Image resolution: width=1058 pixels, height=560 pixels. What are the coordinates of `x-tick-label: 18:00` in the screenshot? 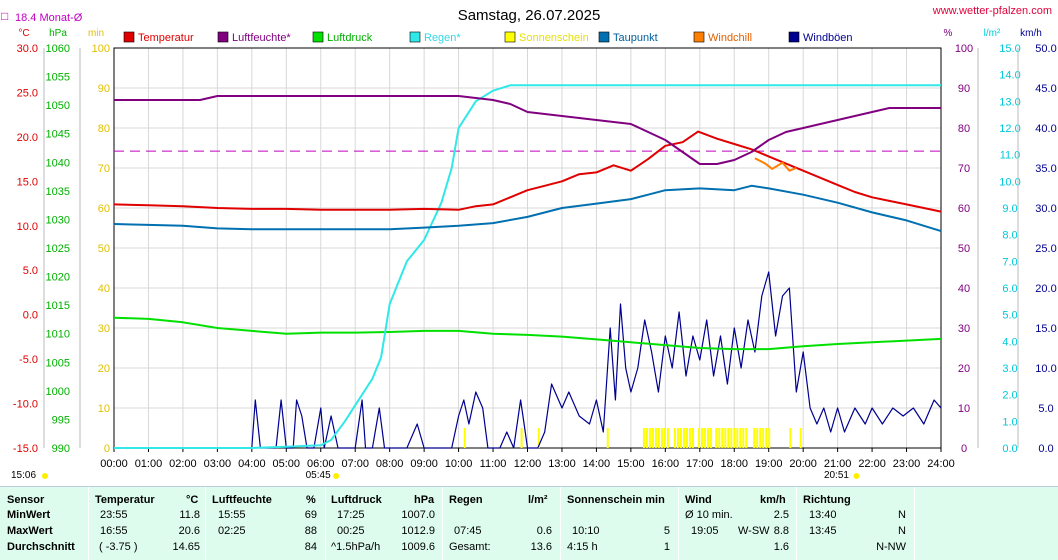 It's located at (734, 464).